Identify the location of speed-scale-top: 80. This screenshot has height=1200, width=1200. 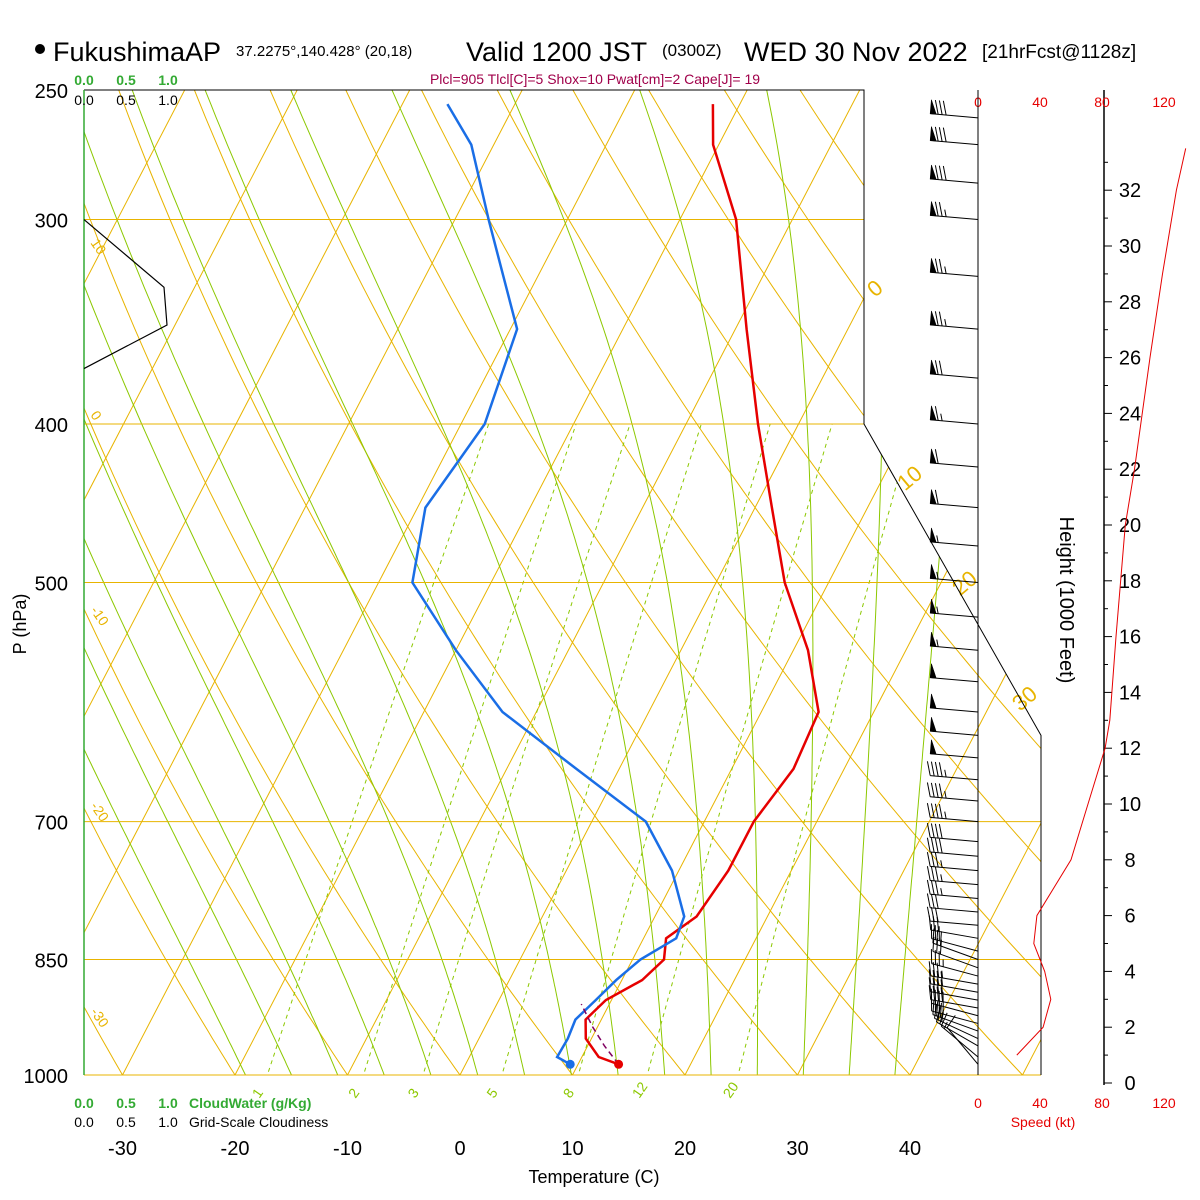
(1102, 102).